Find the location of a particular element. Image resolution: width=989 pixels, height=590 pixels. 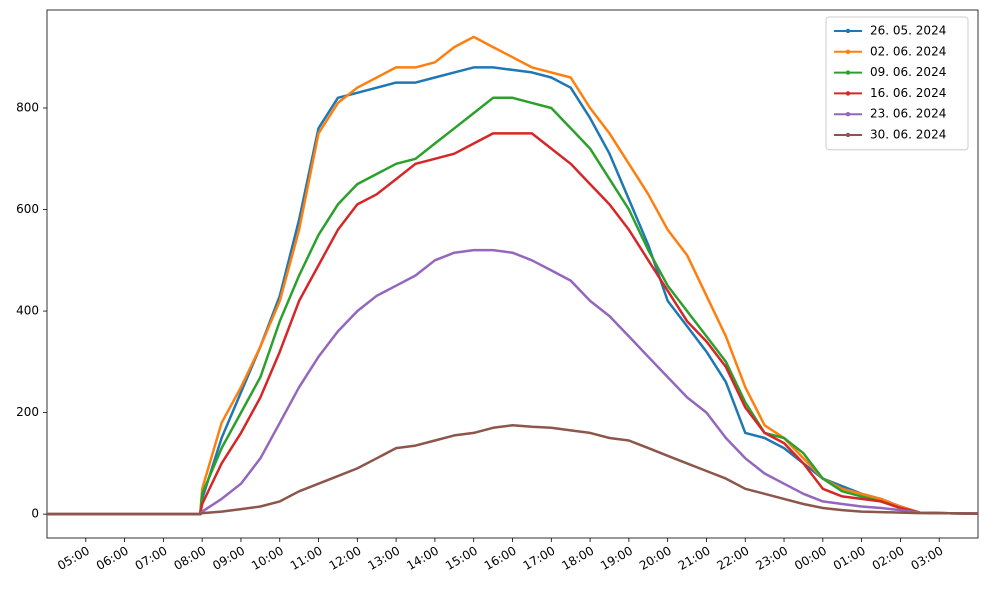

y-tick-label: 800 is located at coordinates (27, 107).